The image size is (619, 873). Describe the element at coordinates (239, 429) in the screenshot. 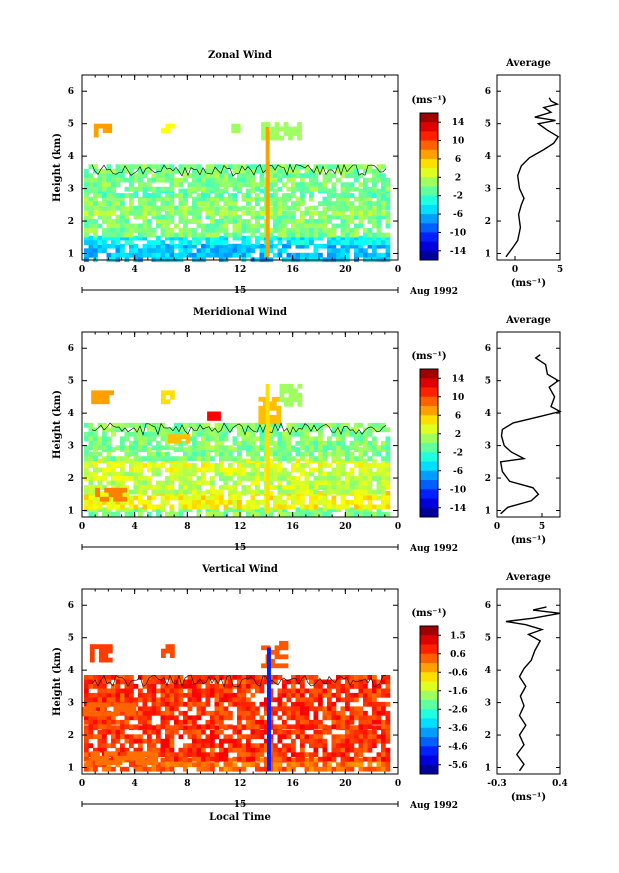

I see `contour-line` at that location.